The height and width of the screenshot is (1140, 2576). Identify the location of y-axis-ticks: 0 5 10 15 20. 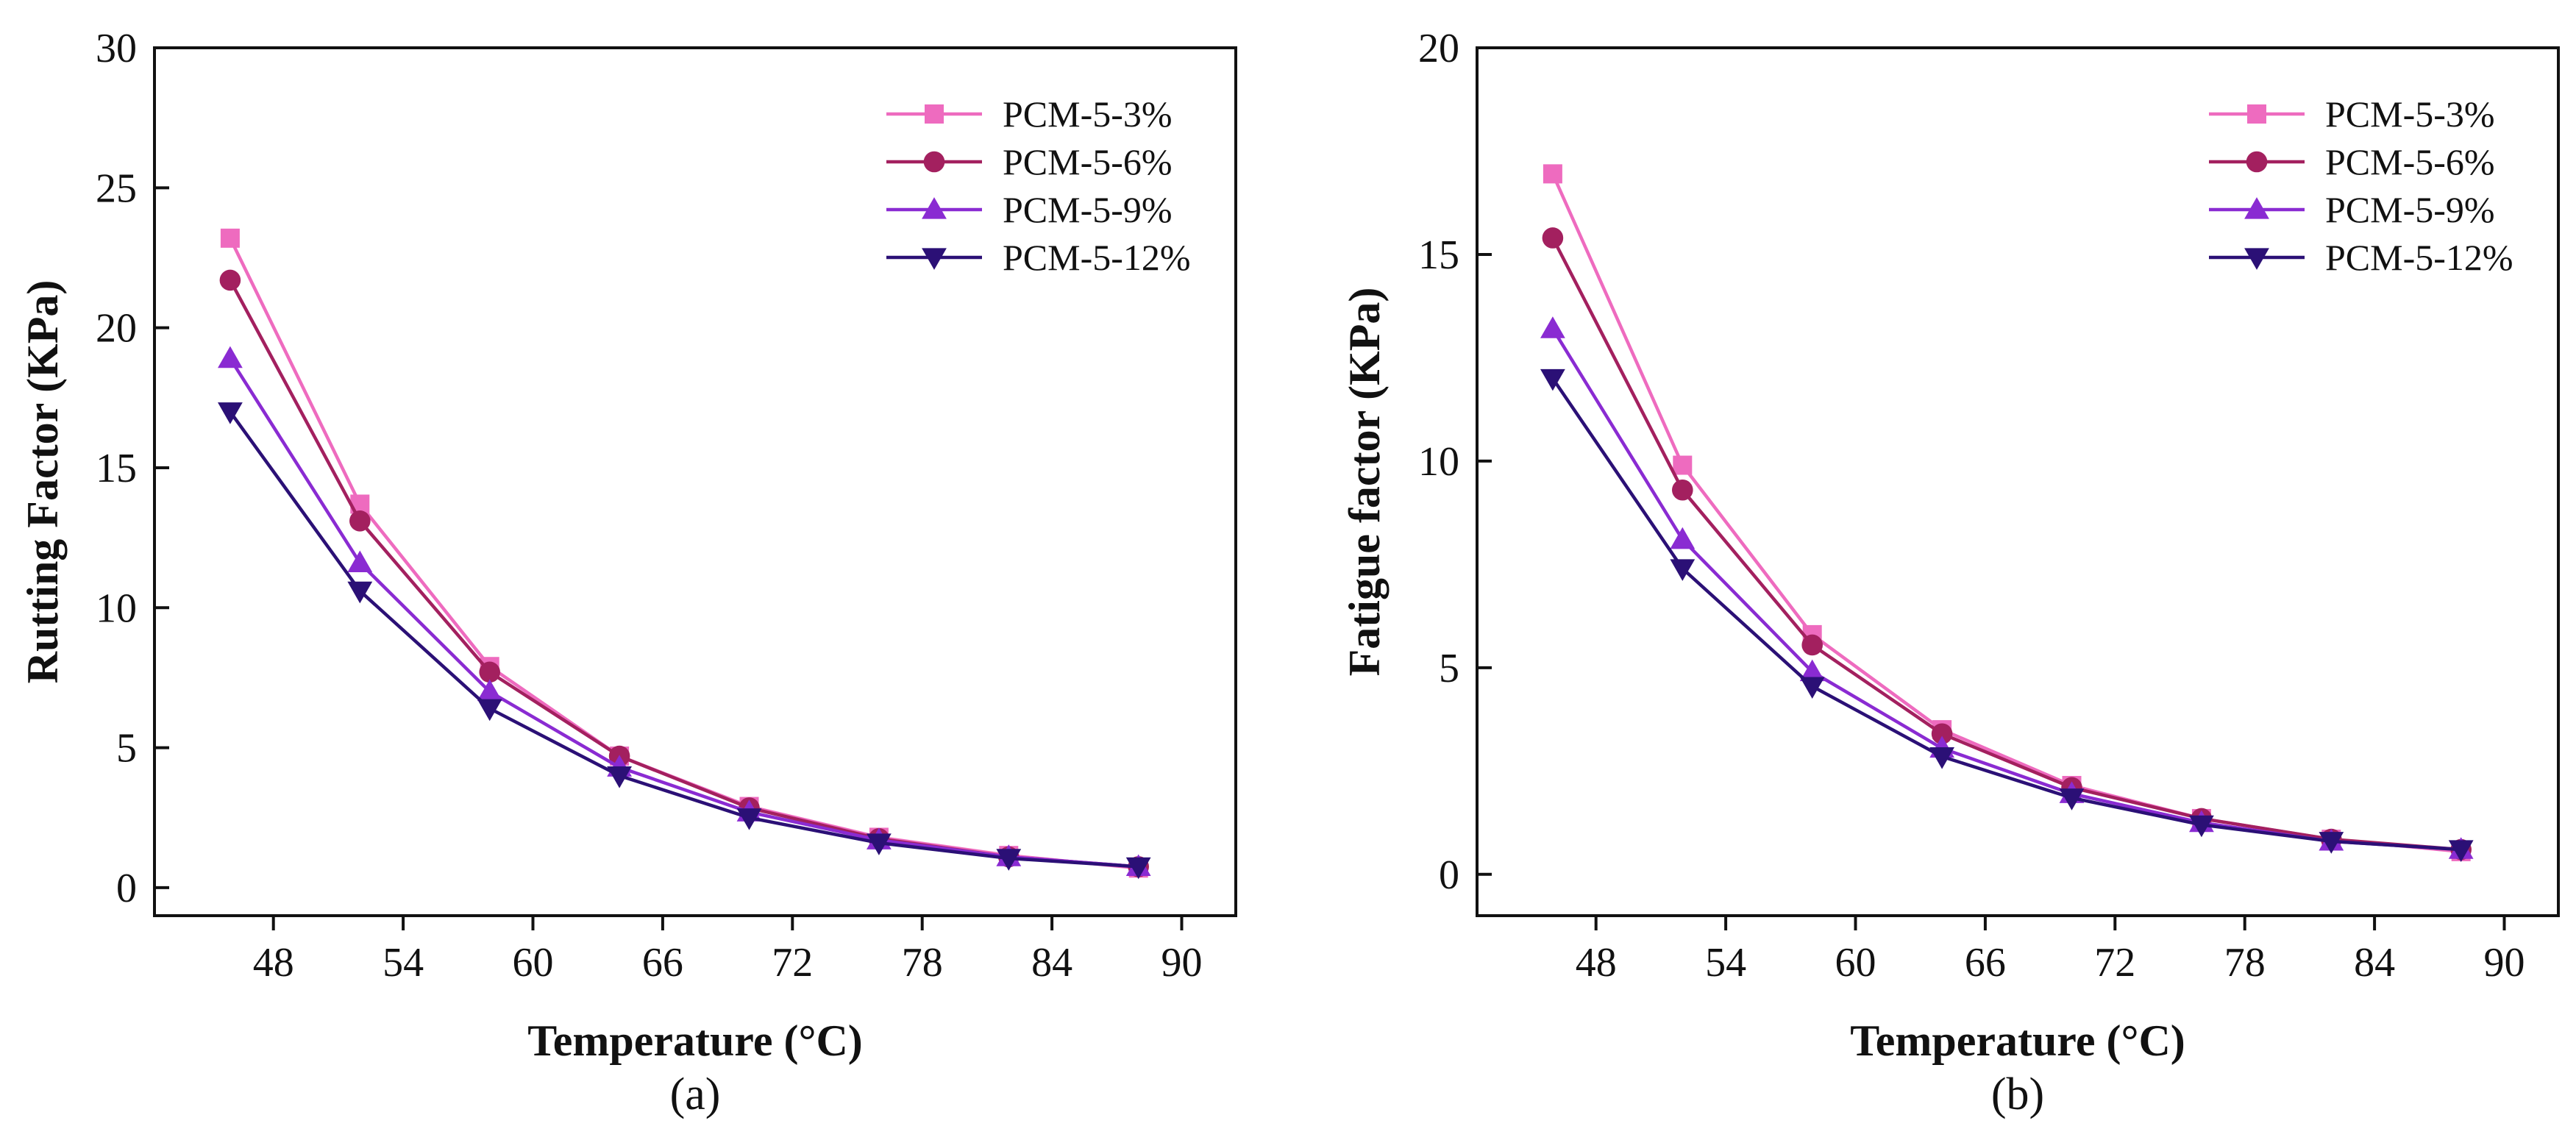
(1455, 462).